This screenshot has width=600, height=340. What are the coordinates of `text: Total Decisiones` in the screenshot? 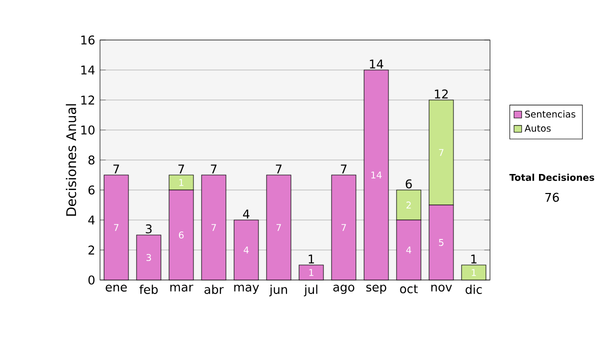 It's located at (551, 177).